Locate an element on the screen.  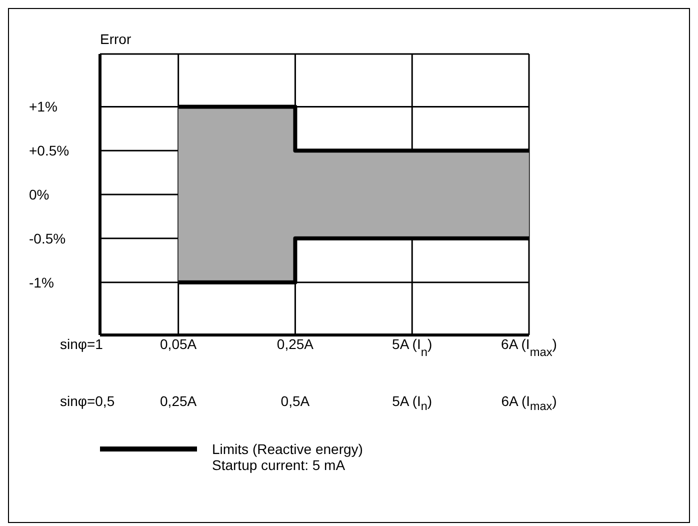
x-tick-label: 6A (I$_{max}$) is located at coordinates (529, 347).